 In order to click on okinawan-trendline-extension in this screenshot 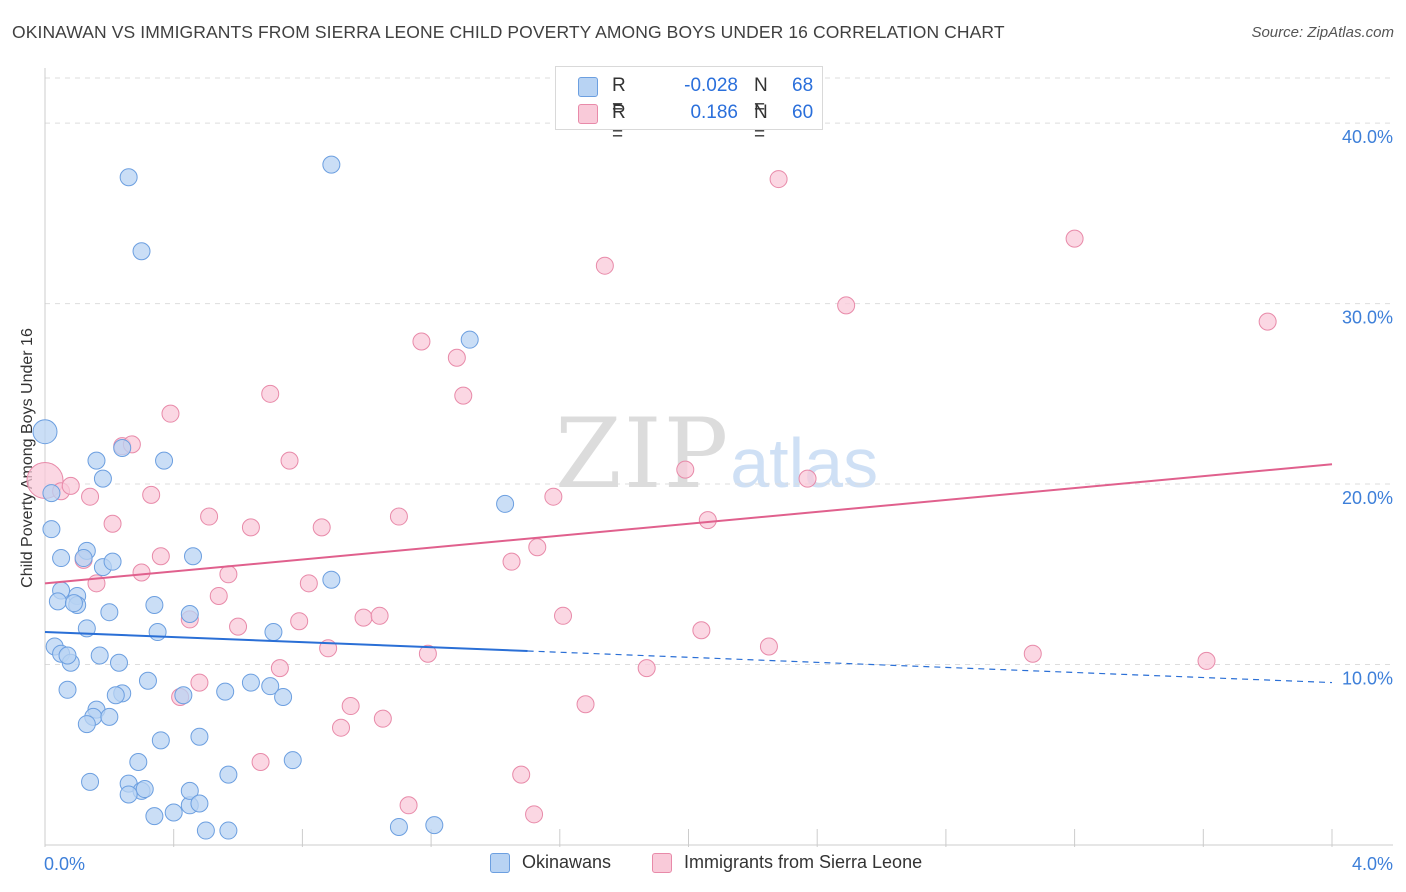, I will do `click(930, 667)`.